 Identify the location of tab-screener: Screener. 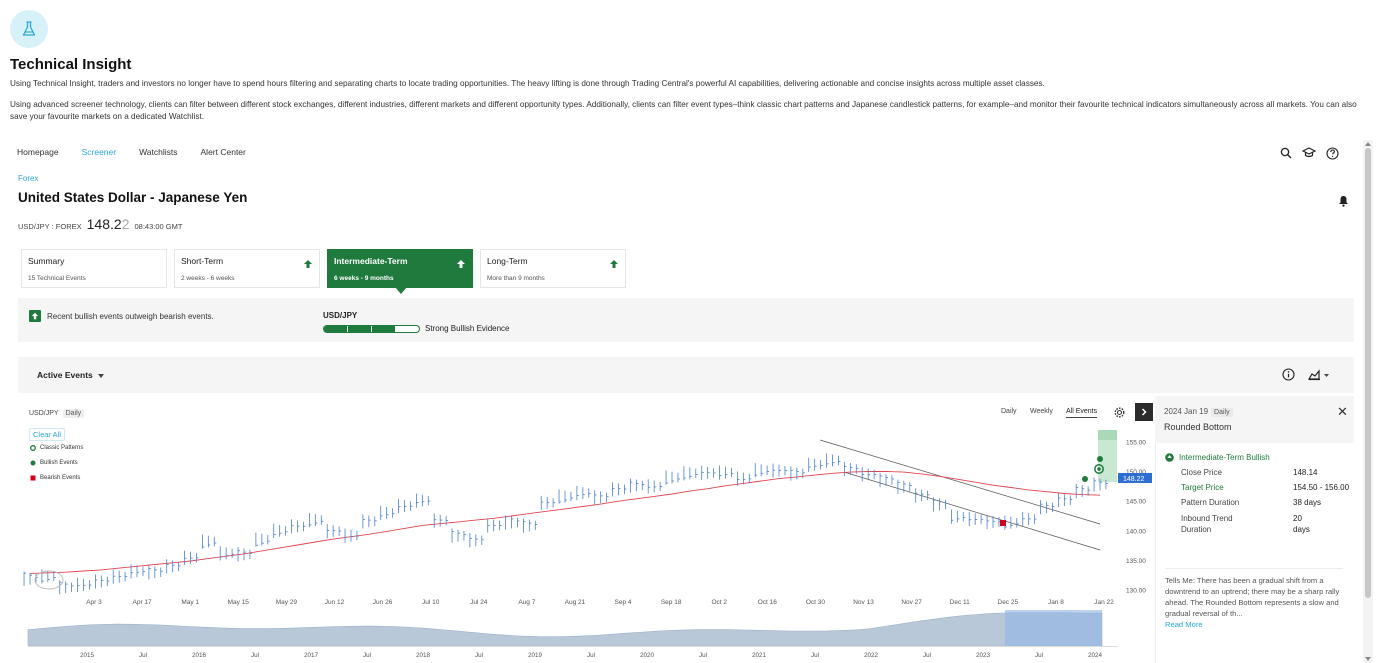
(99, 152).